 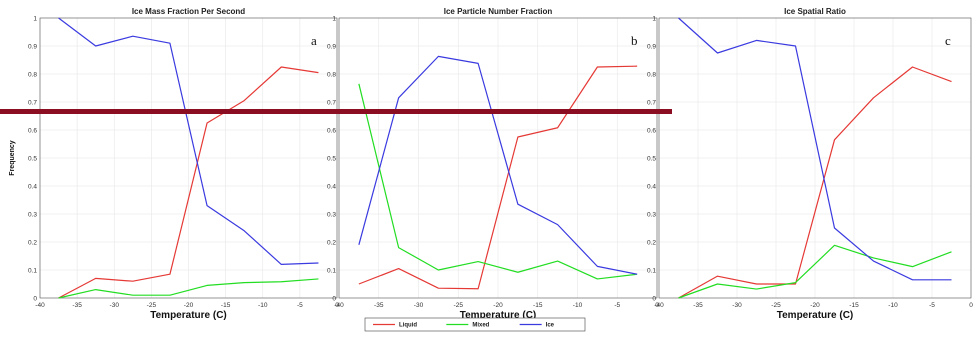 I want to click on legend-label-mixed: Mixed, so click(x=480, y=326).